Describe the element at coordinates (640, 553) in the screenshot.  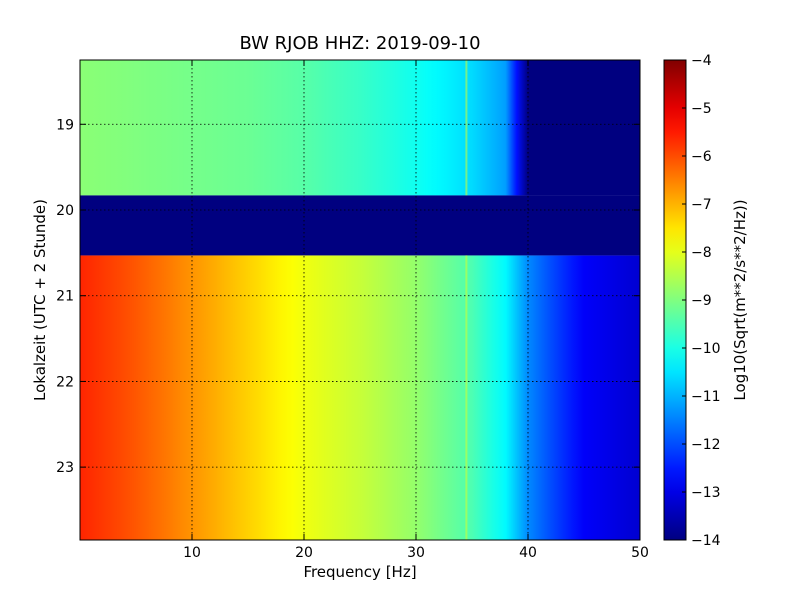
I see `x-tick-label: 50` at that location.